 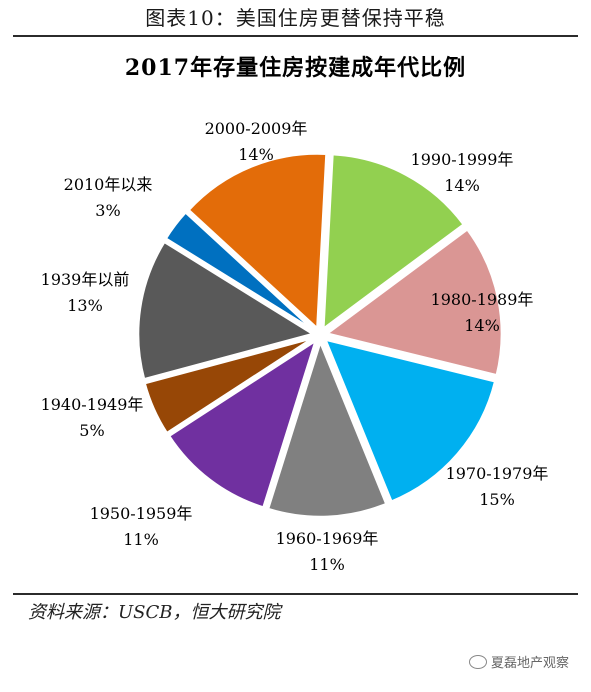 What do you see at coordinates (256, 128) in the screenshot?
I see `slice-category: 2000-2009年` at bounding box center [256, 128].